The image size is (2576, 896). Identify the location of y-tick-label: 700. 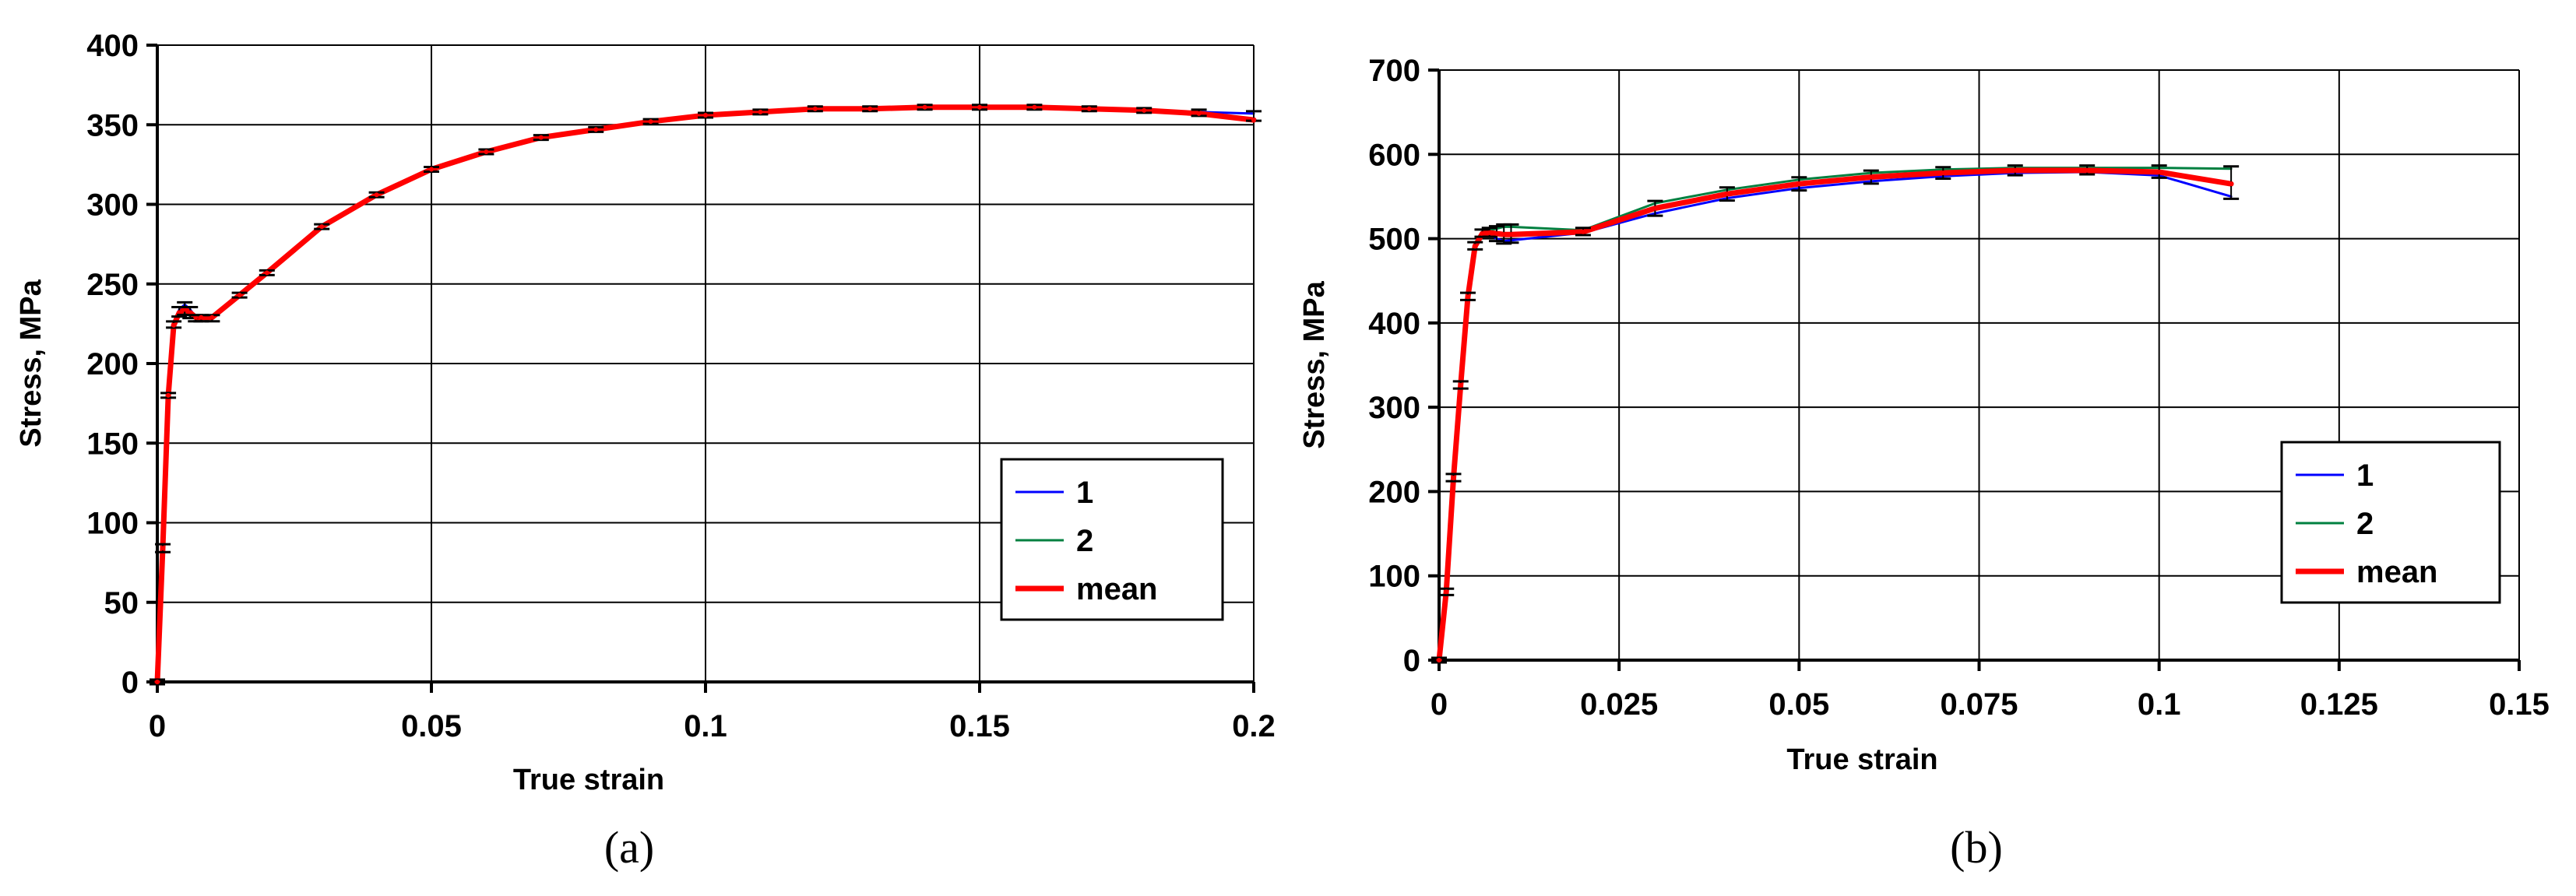
(1394, 71).